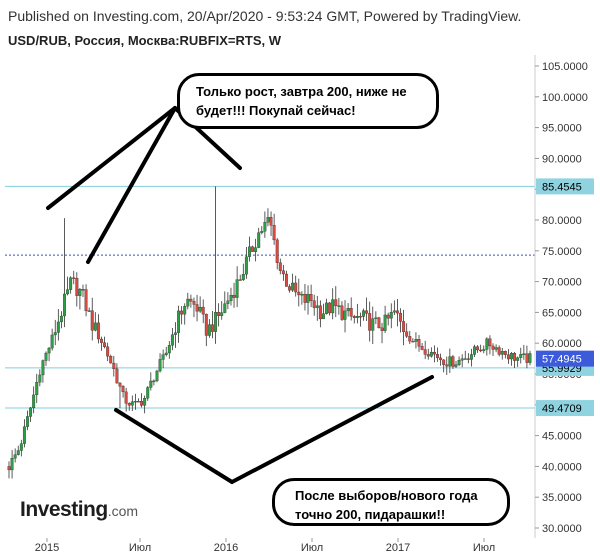 This screenshot has height=558, width=600. What do you see at coordinates (562, 159) in the screenshot?
I see `y-tick-label: 90.0000` at bounding box center [562, 159].